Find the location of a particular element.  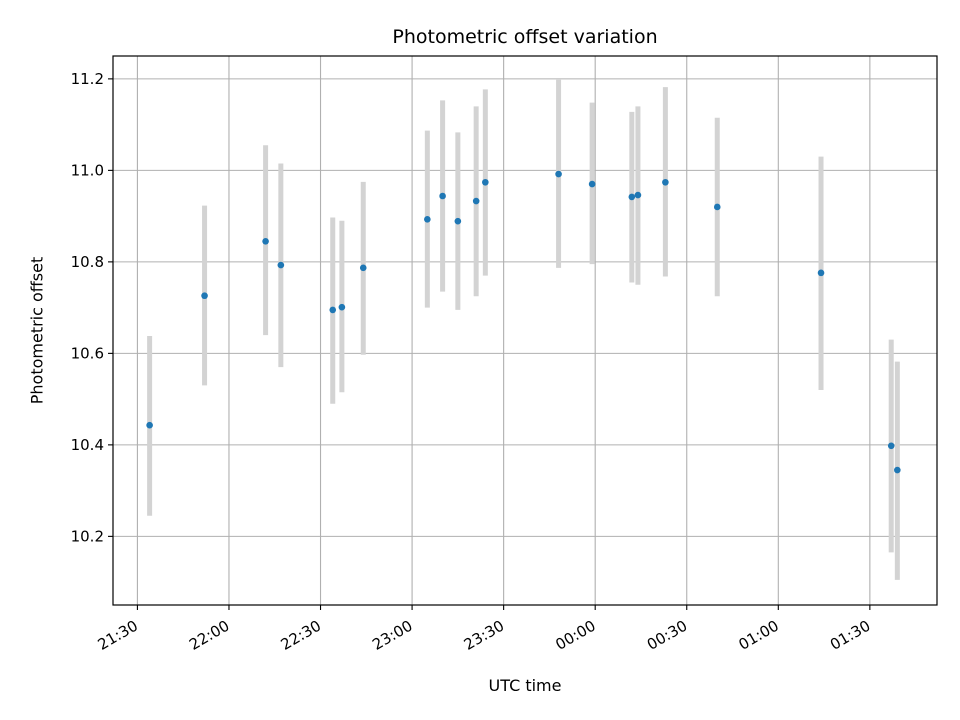

y-tick-label: 10.8 is located at coordinates (87, 262).